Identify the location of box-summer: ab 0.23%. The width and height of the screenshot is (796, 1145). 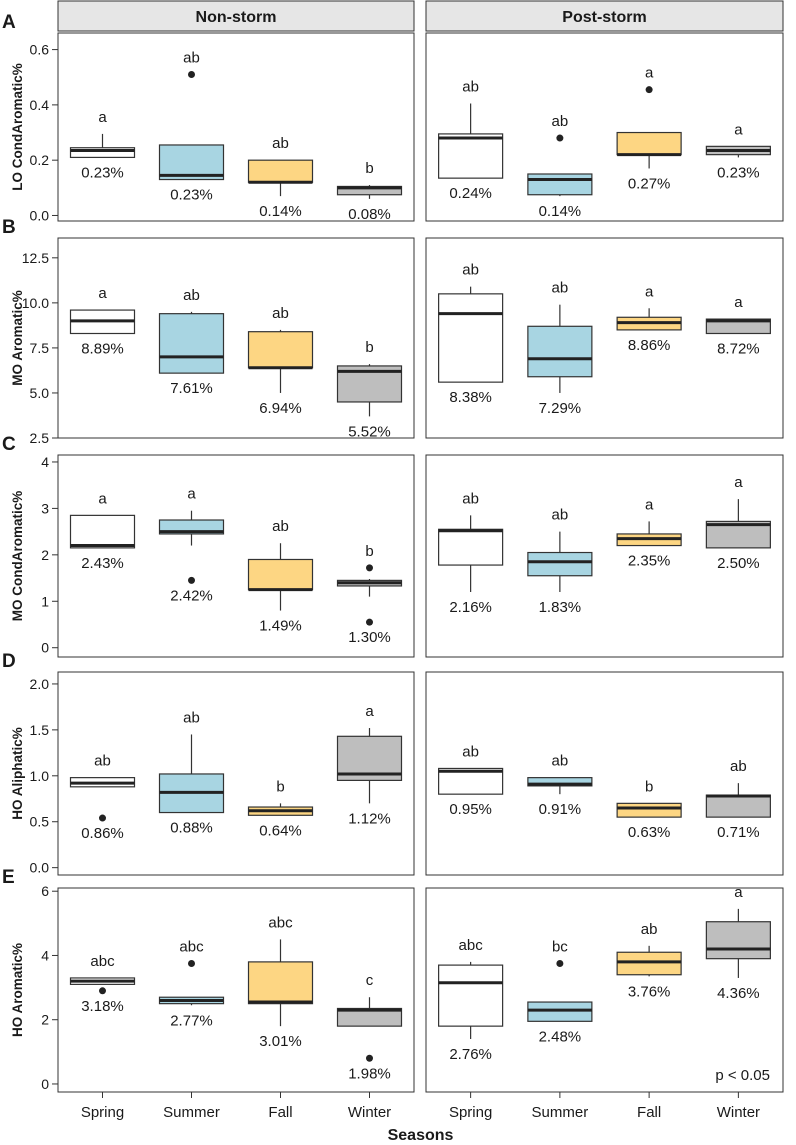
(191, 126).